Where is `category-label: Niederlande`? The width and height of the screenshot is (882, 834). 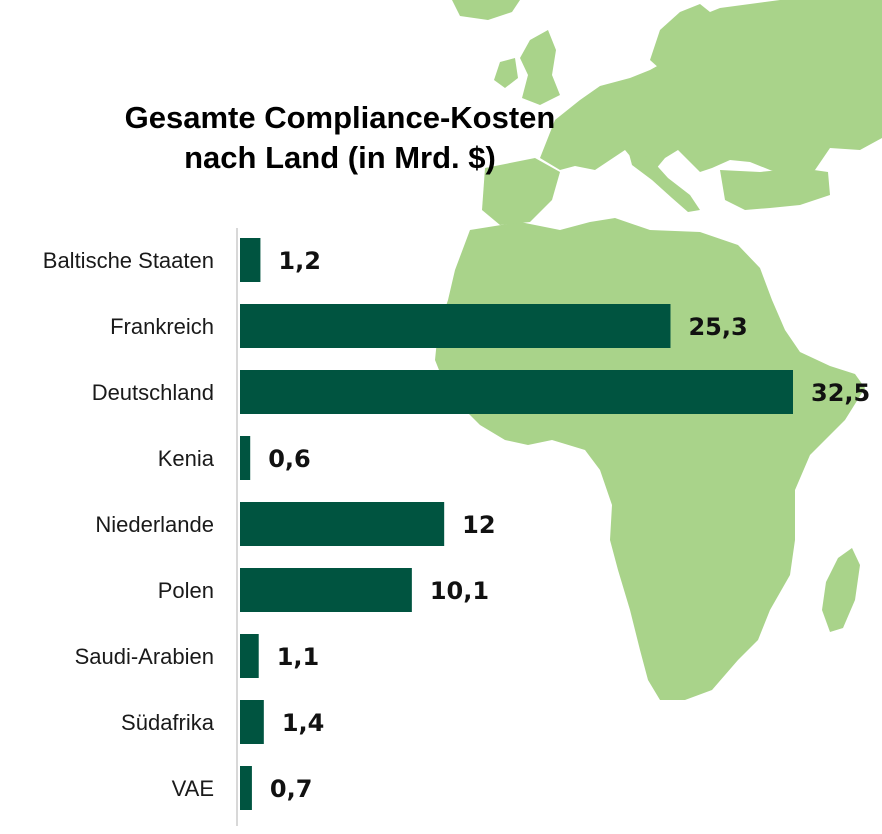 category-label: Niederlande is located at coordinates (154, 524).